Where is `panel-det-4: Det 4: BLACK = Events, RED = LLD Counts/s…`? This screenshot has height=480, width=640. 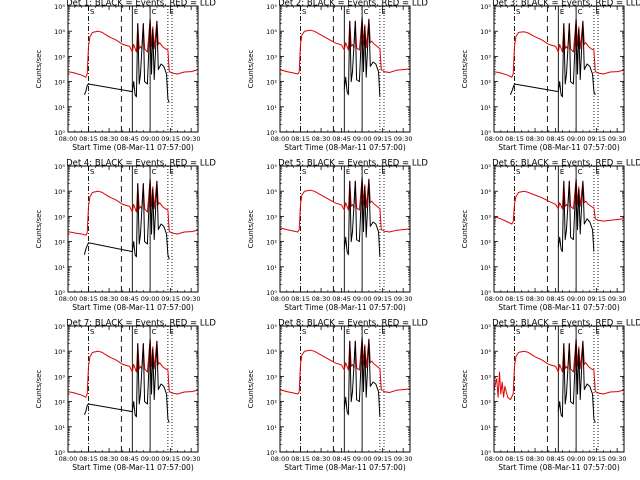 panel-det-4: Det 4: BLACK = Events, RED = LLD Counts/s… is located at coordinates (125, 236).